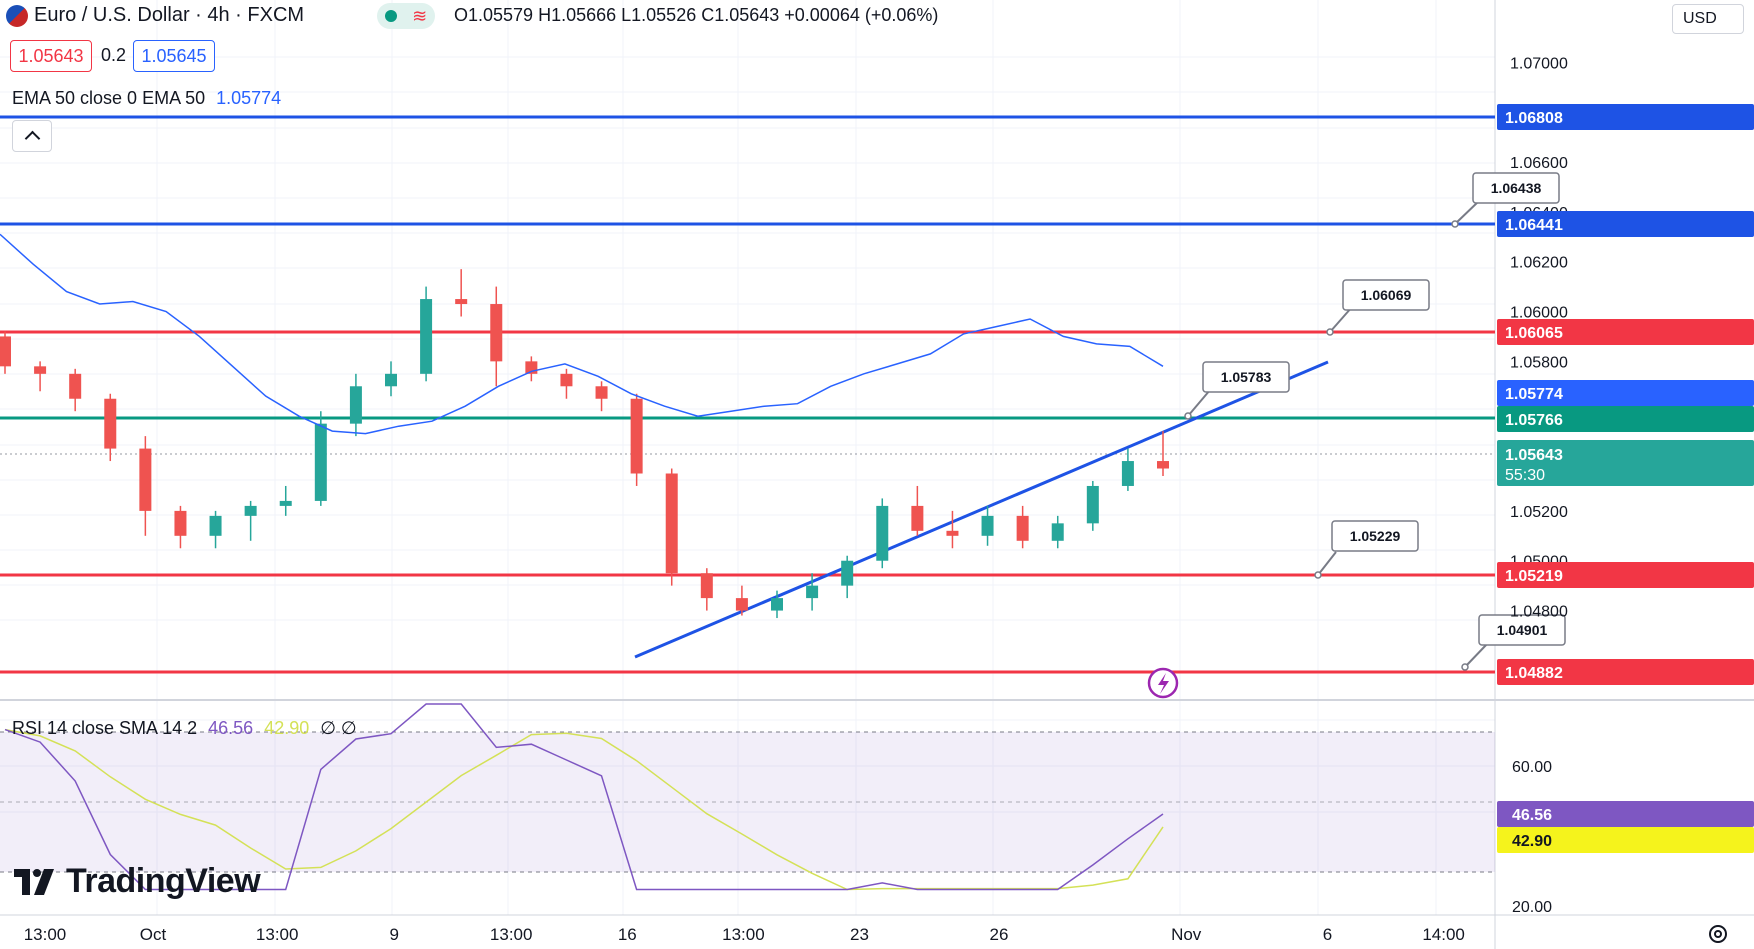 The width and height of the screenshot is (1754, 949). I want to click on ema-legend-value: 1.05774, so click(249, 98).